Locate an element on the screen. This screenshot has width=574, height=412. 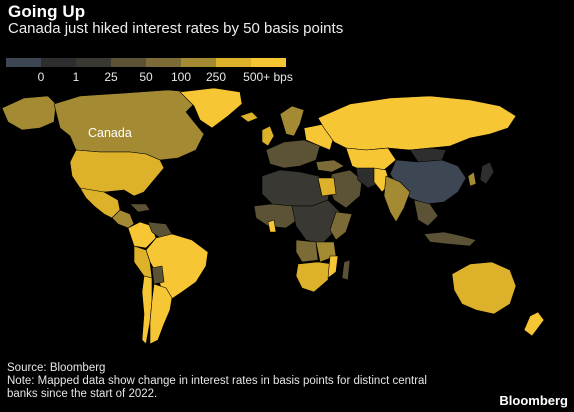
region-north-africa is located at coordinates (296, 188).